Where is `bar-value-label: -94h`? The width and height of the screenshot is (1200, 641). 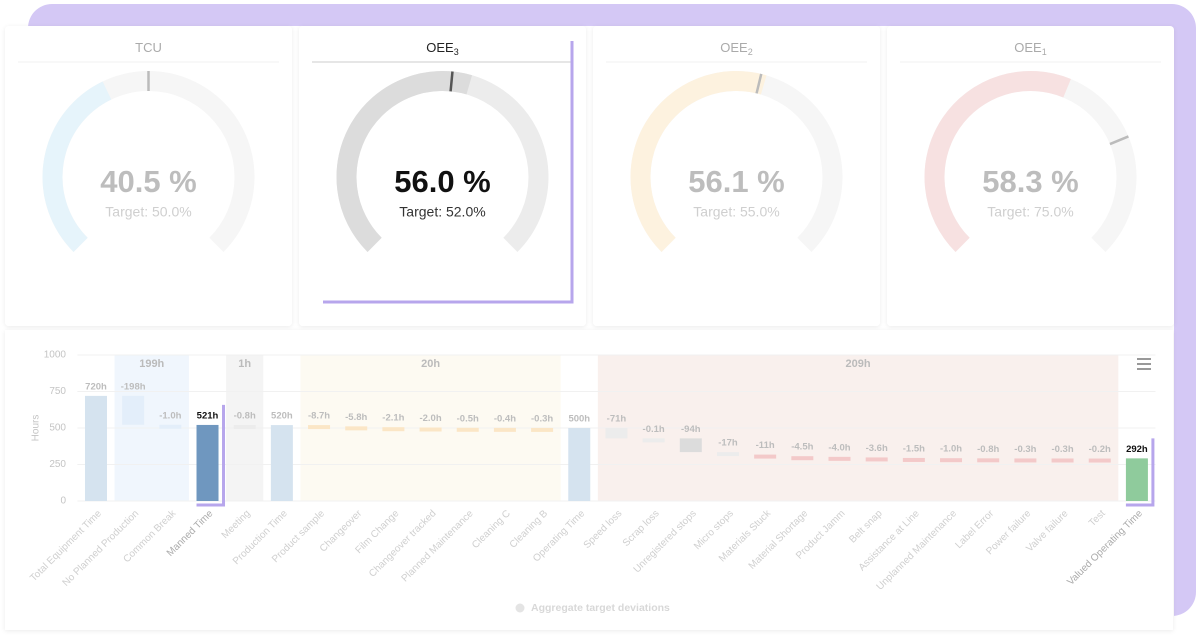
bar-value-label: -94h is located at coordinates (691, 429).